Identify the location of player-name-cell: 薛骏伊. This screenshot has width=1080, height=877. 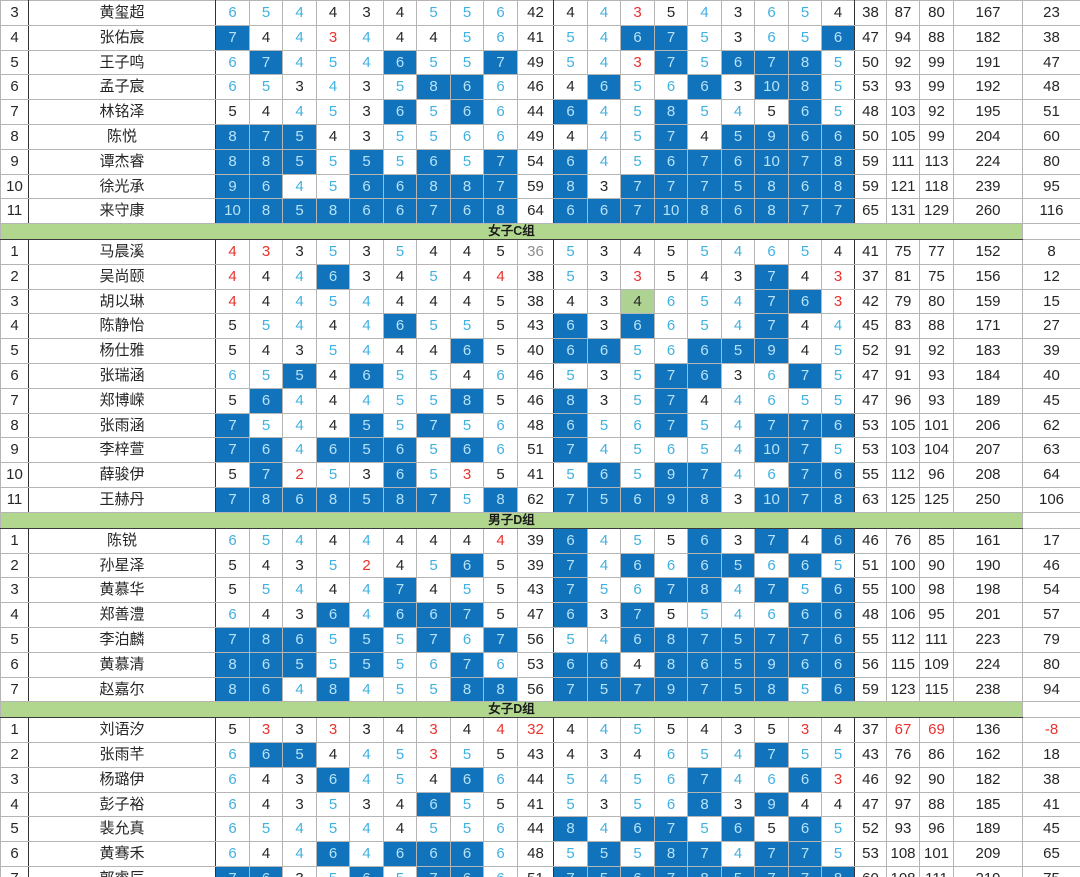
(122, 475).